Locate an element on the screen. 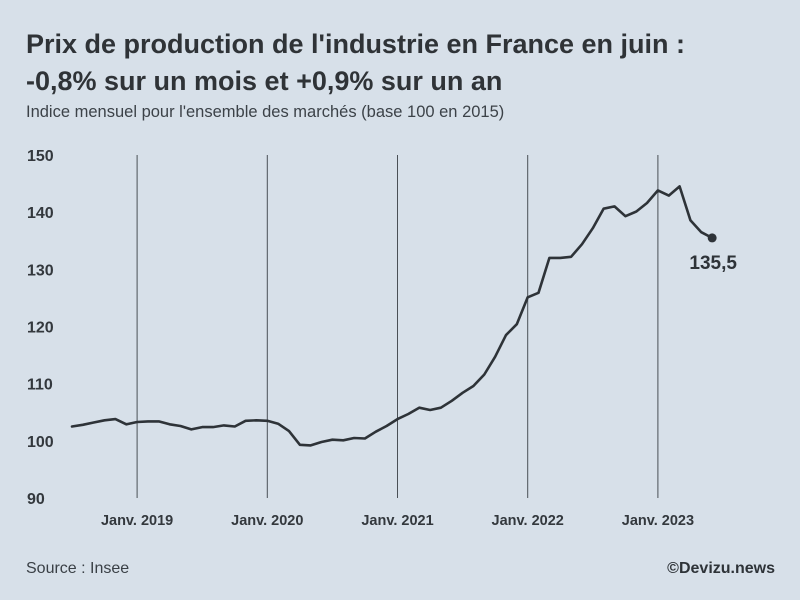  credit-logo: ©Devizu.news is located at coordinates (721, 568).